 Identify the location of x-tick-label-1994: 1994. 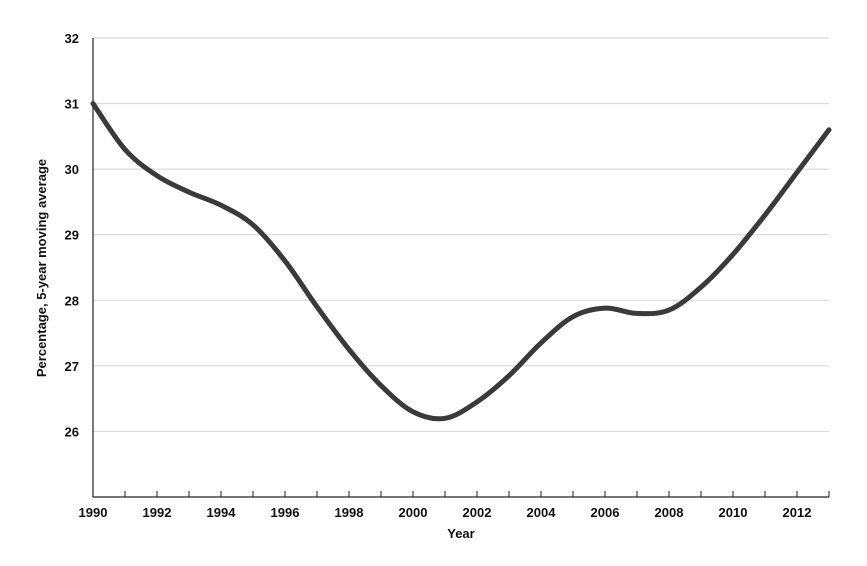
(222, 512).